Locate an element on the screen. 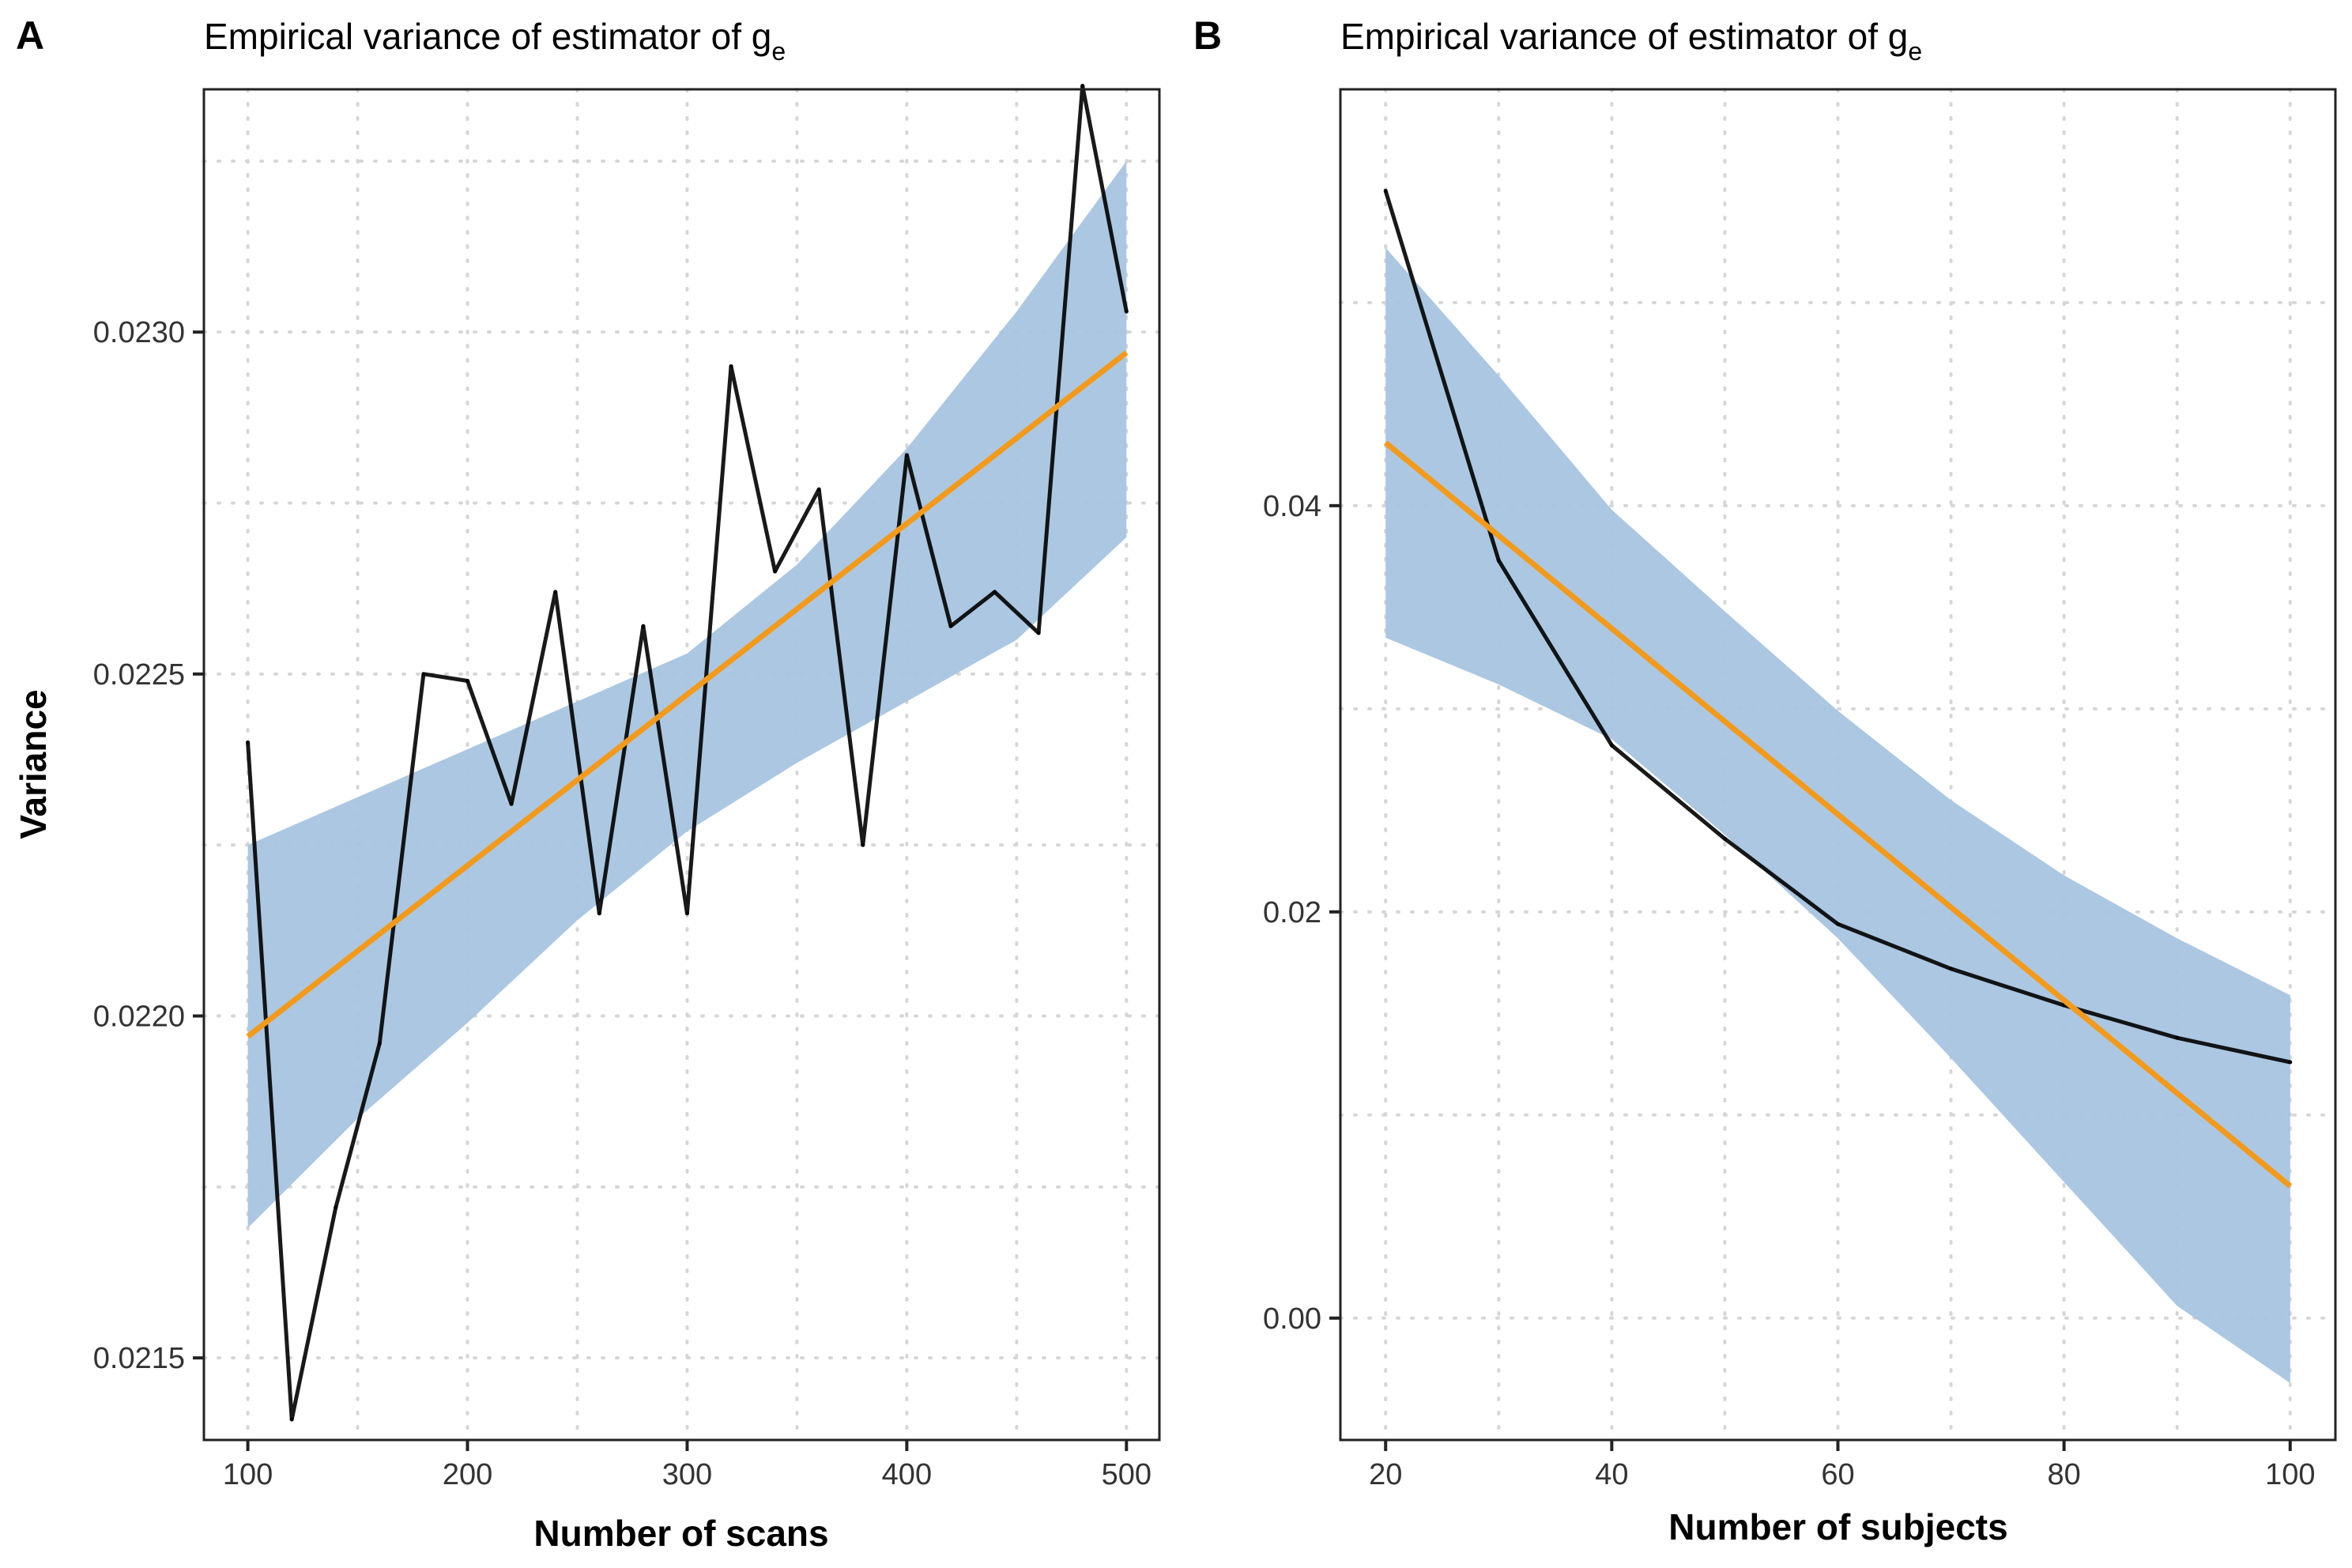  panel-b-y-tick-label: 0.02 is located at coordinates (1292, 912).